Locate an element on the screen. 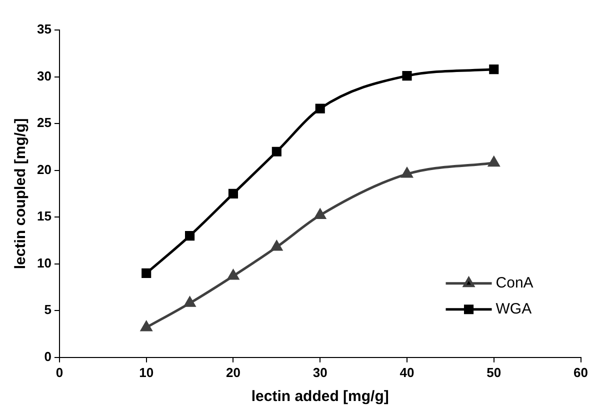  x-tick-label: 30 is located at coordinates (320, 372).